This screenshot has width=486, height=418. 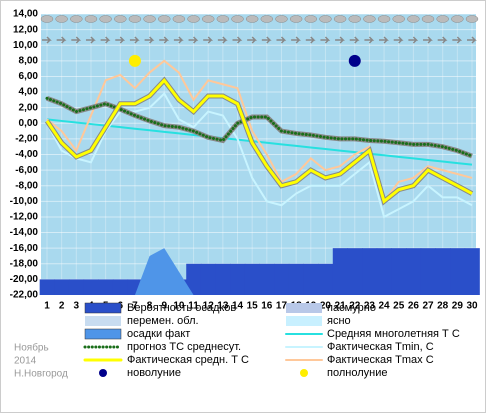 I want to click on x-tick-label: 2, so click(x=62, y=306).